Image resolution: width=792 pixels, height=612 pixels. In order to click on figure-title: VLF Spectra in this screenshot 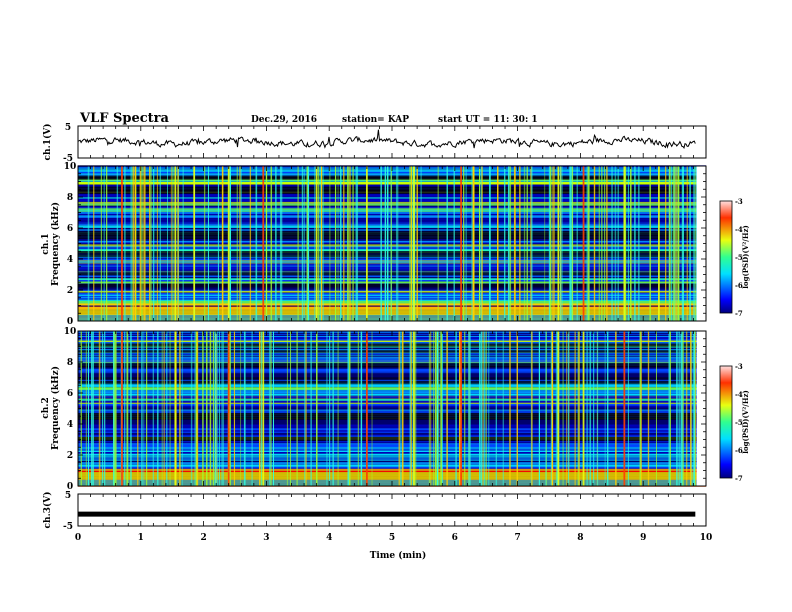, I will do `click(124, 118)`.